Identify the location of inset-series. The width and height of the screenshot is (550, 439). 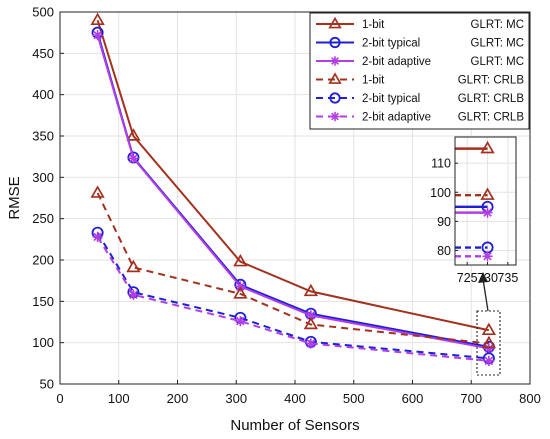
(475, 201).